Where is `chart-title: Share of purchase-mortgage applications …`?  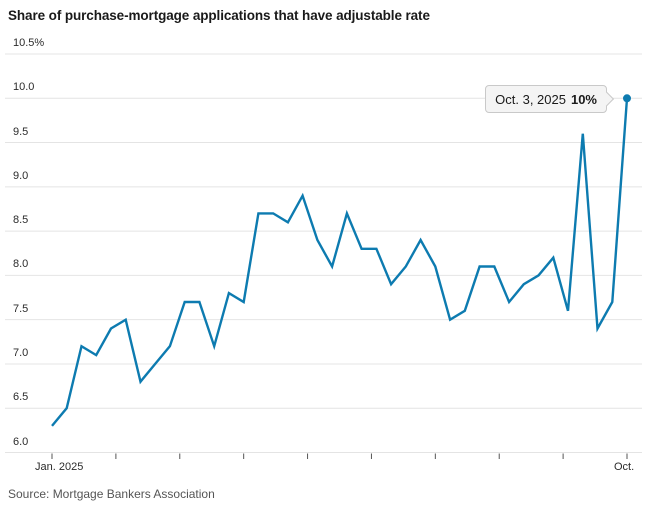
chart-title: Share of purchase-mortgage applications … is located at coordinates (219, 15).